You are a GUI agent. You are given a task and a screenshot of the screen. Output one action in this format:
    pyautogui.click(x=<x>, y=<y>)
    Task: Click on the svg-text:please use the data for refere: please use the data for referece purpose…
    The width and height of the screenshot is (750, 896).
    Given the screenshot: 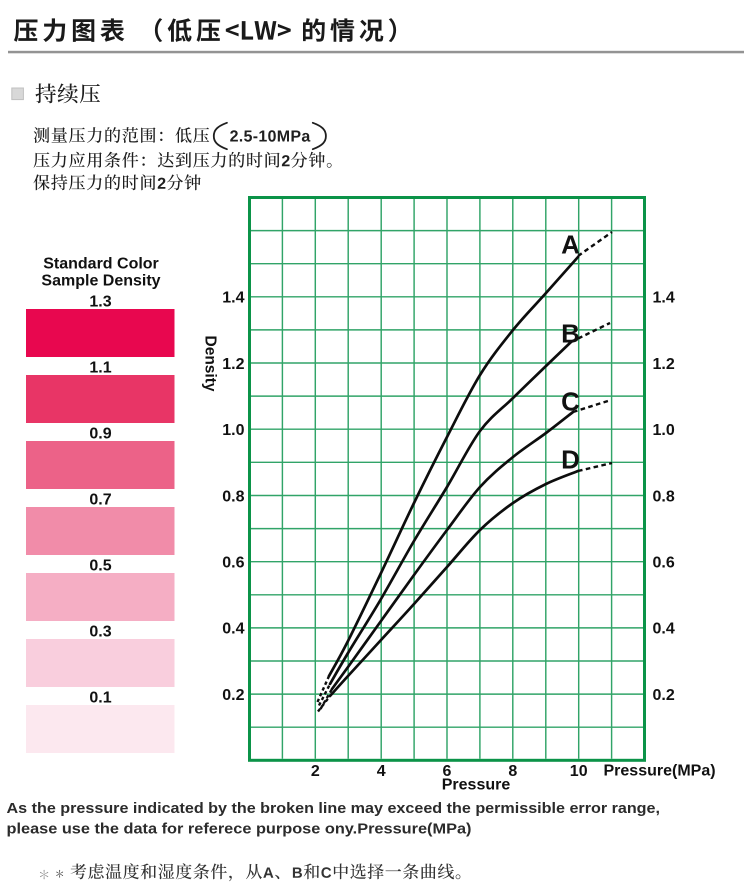 What is the action you would take?
    pyautogui.click(x=239, y=828)
    